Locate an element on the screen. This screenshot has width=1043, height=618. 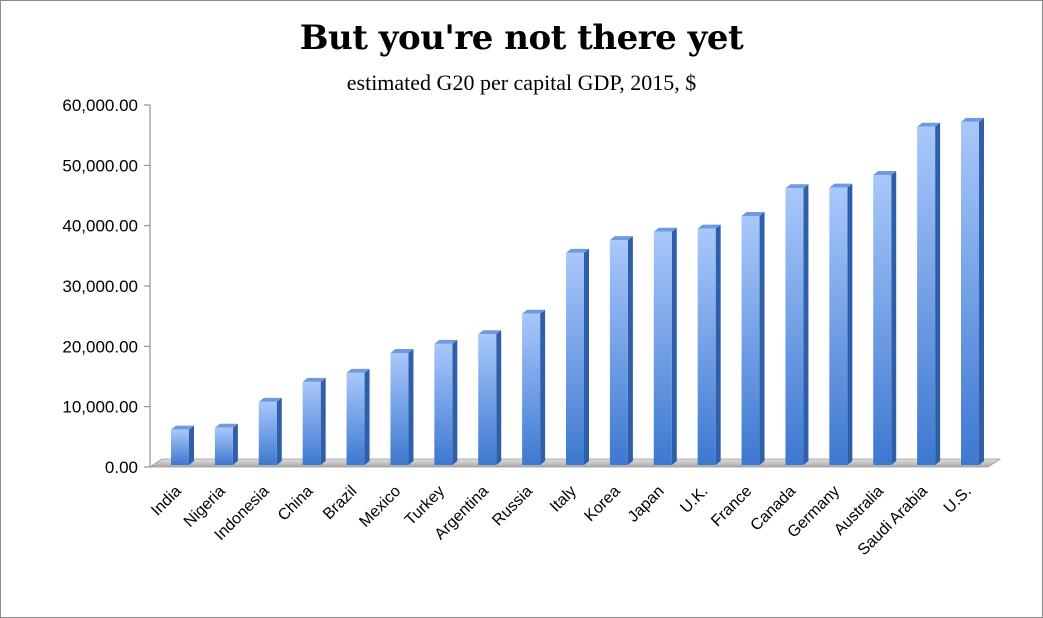
x-tick-label: Brazil is located at coordinates (340, 503).